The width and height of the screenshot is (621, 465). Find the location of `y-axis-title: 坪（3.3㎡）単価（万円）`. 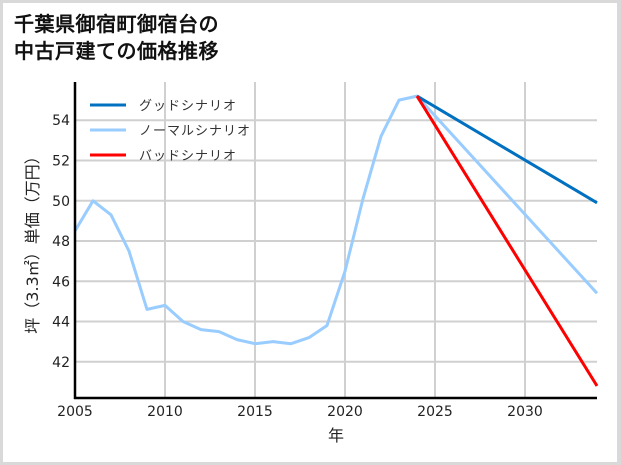

y-axis-title: 坪（3.3㎡）単価（万円） is located at coordinates (32, 240).